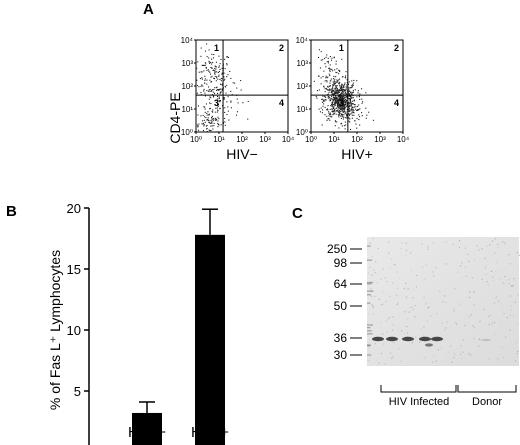 The image size is (520, 445). What do you see at coordinates (11, 211) in the screenshot?
I see `panel-b-label: B` at bounding box center [11, 211].